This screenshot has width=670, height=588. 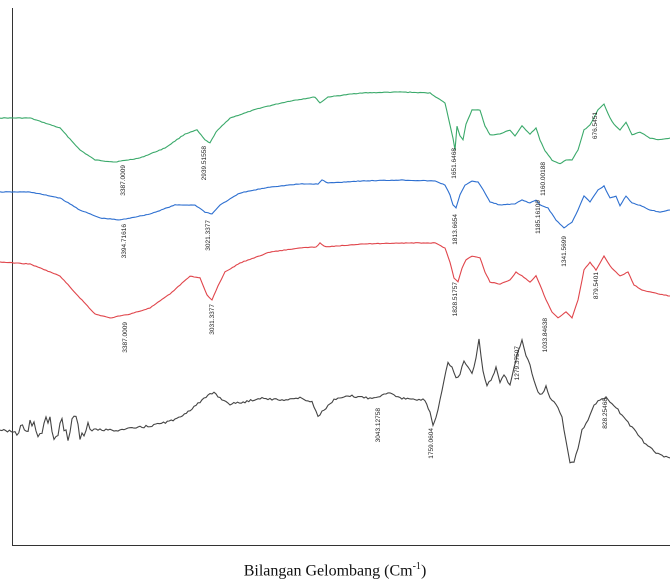 I want to click on peak-label-1-2: 2939.51558, so click(x=204, y=163).